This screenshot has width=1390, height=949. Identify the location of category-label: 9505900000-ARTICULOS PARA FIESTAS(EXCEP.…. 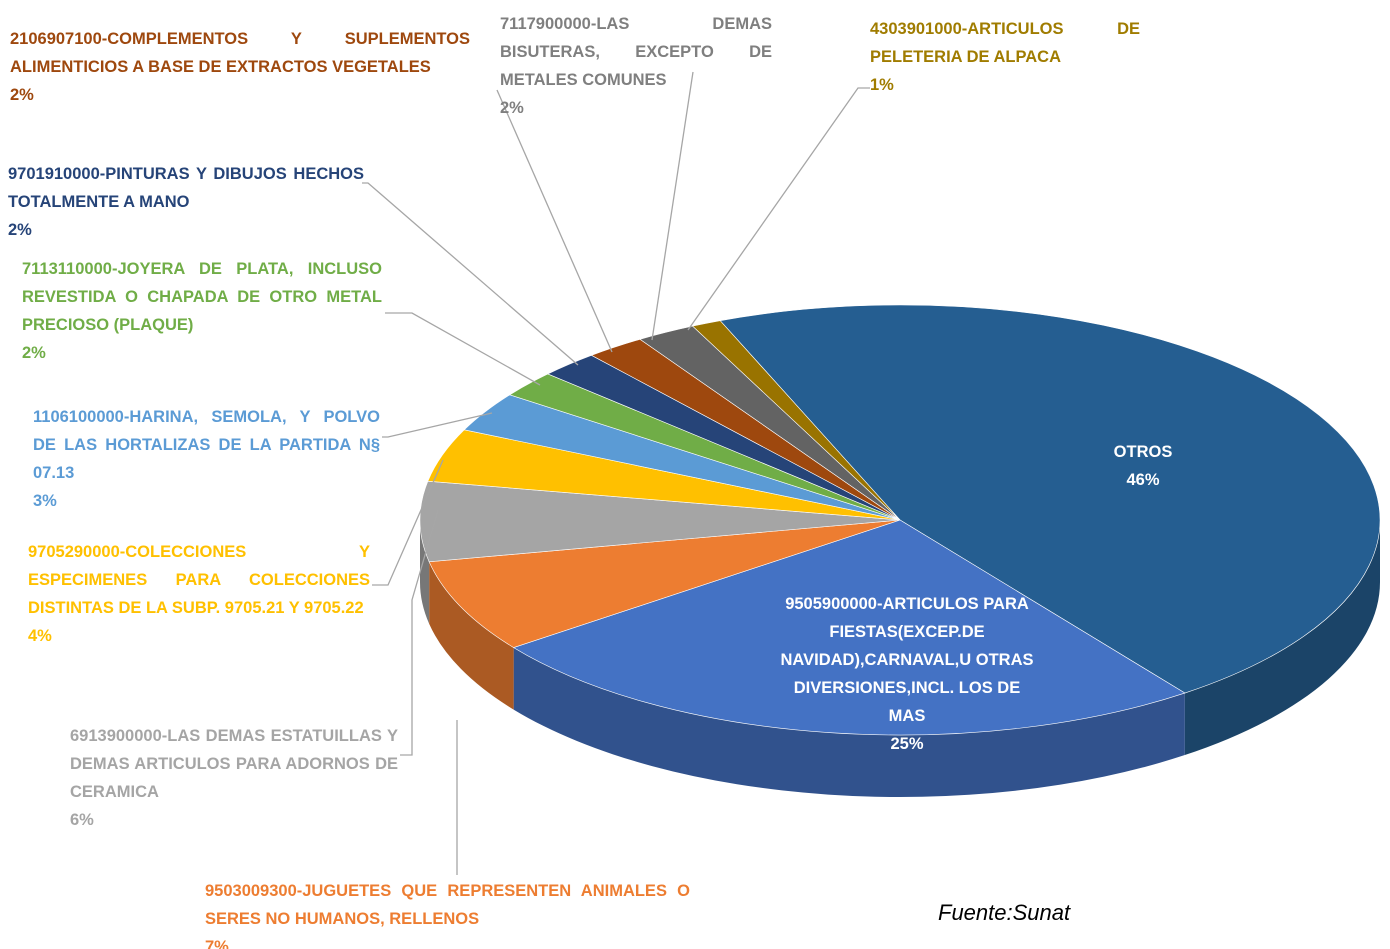
(907, 660).